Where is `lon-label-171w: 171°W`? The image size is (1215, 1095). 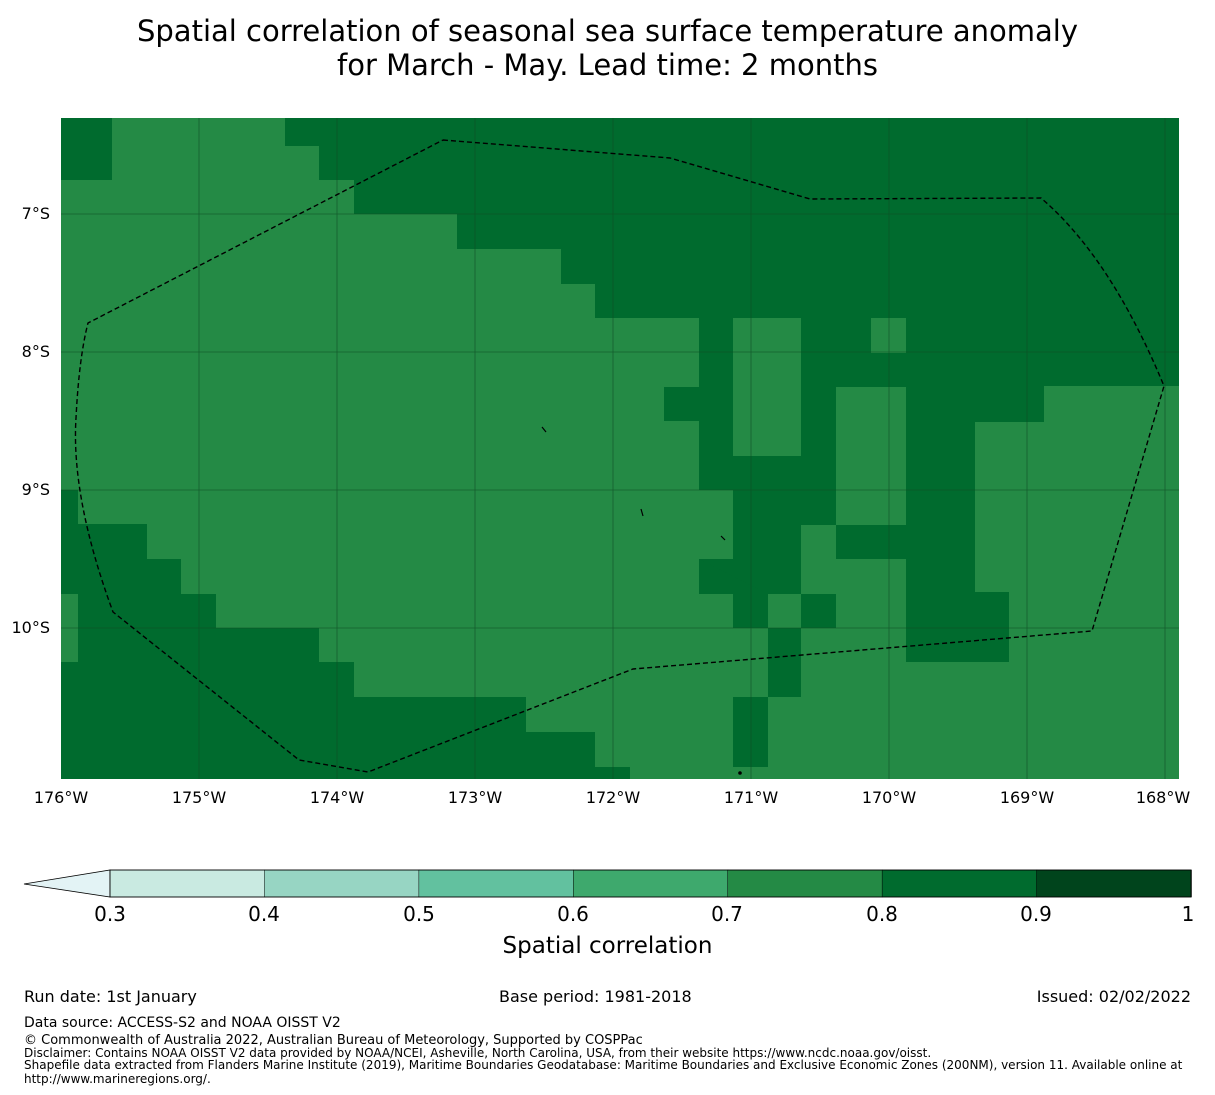 lon-label-171w: 171°W is located at coordinates (751, 797).